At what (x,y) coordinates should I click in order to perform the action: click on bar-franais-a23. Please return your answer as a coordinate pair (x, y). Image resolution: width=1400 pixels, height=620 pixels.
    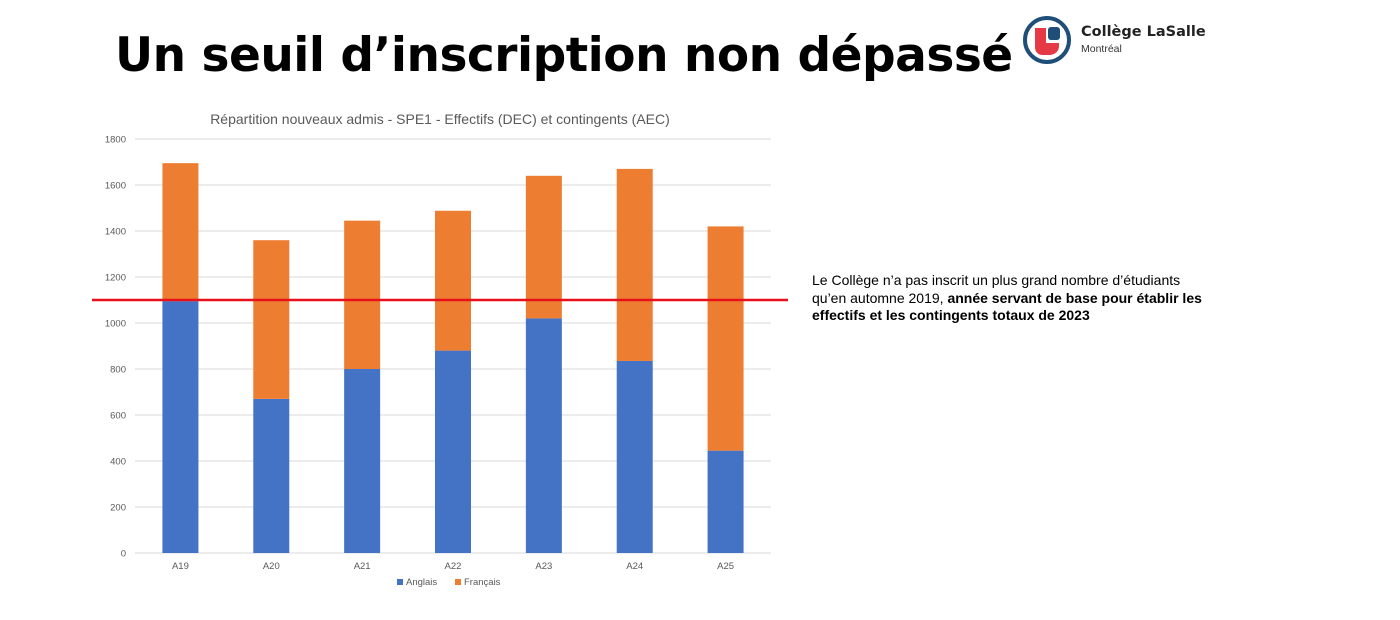
    Looking at the image, I should click on (543, 247).